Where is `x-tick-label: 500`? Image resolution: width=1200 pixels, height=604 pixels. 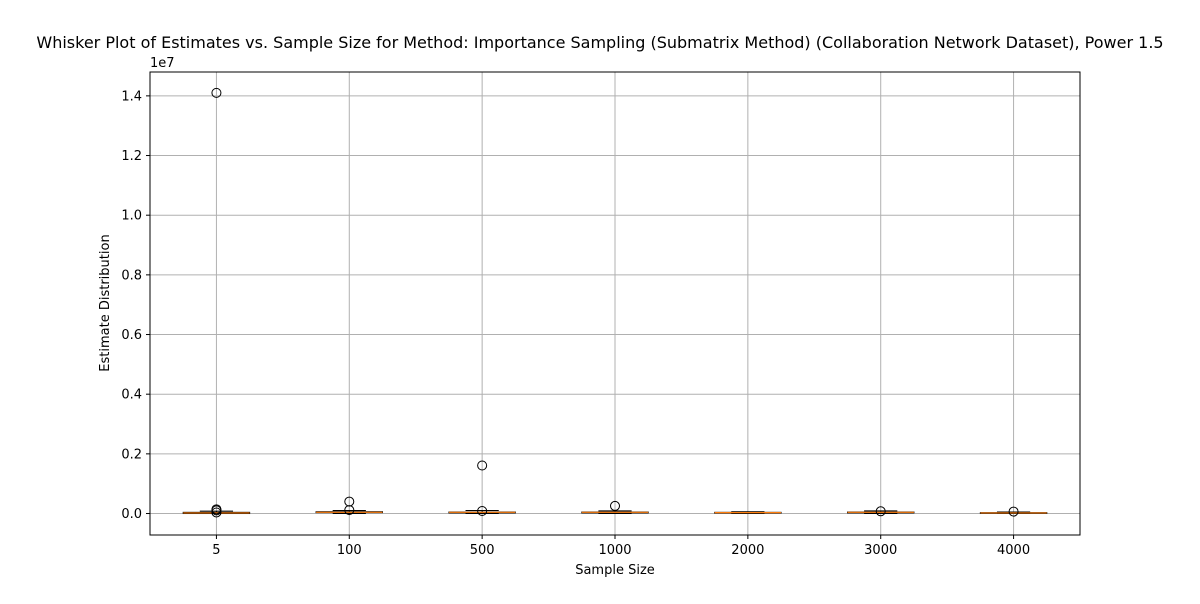 x-tick-label: 500 is located at coordinates (482, 550).